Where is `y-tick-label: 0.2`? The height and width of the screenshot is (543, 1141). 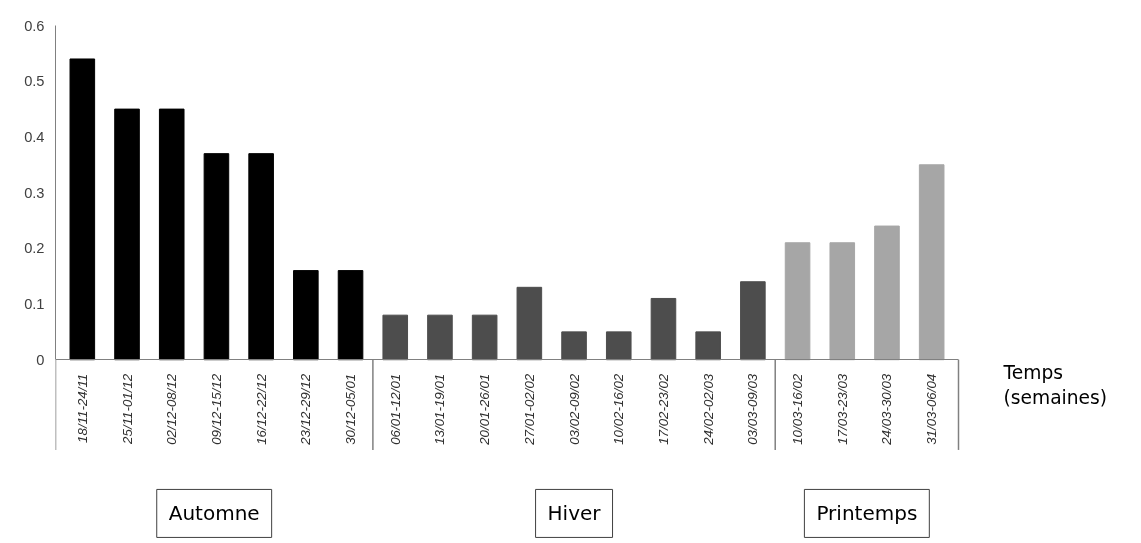
y-tick-label: 0.2 is located at coordinates (34, 248).